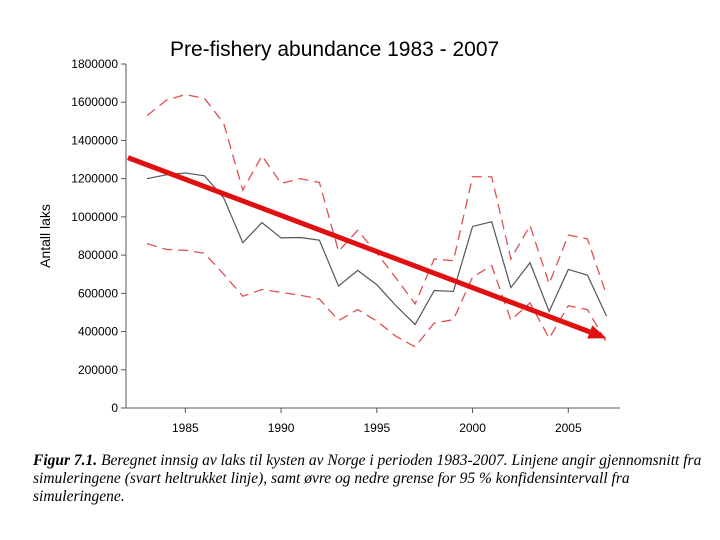  I want to click on x-tick-label: 2005, so click(568, 428).